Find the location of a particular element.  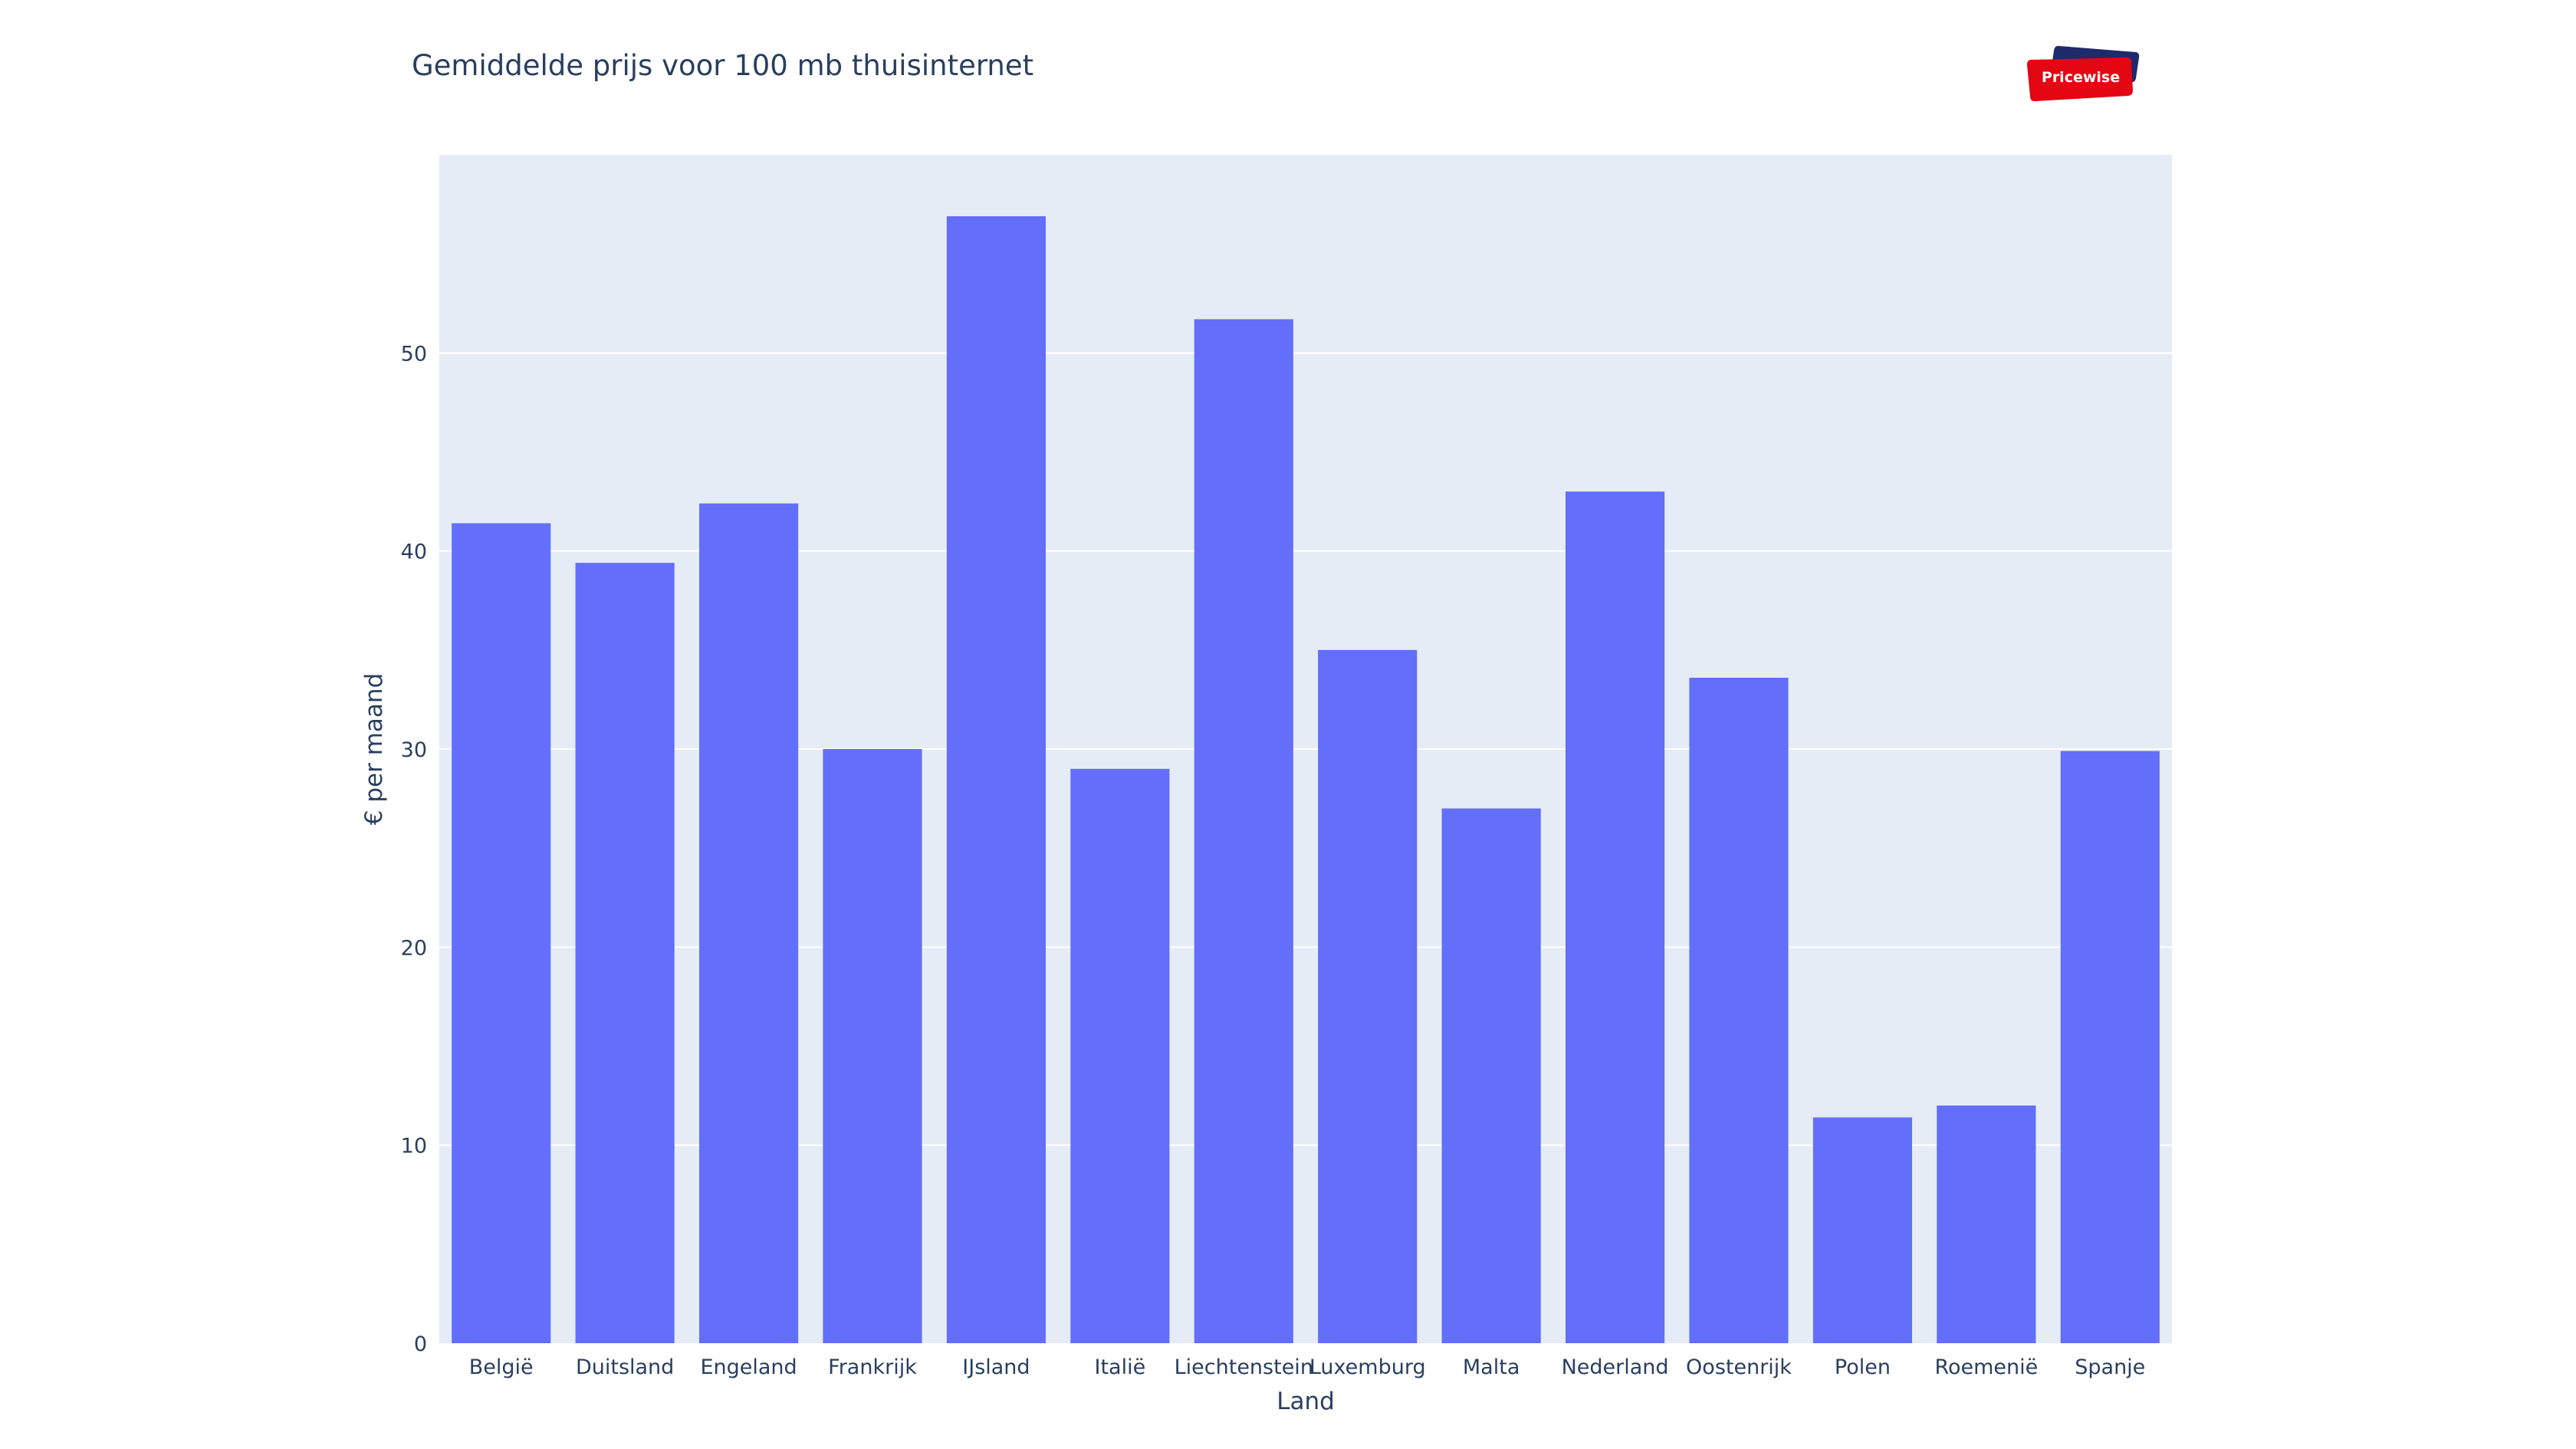

x-tick-label: Engeland is located at coordinates (749, 1367).